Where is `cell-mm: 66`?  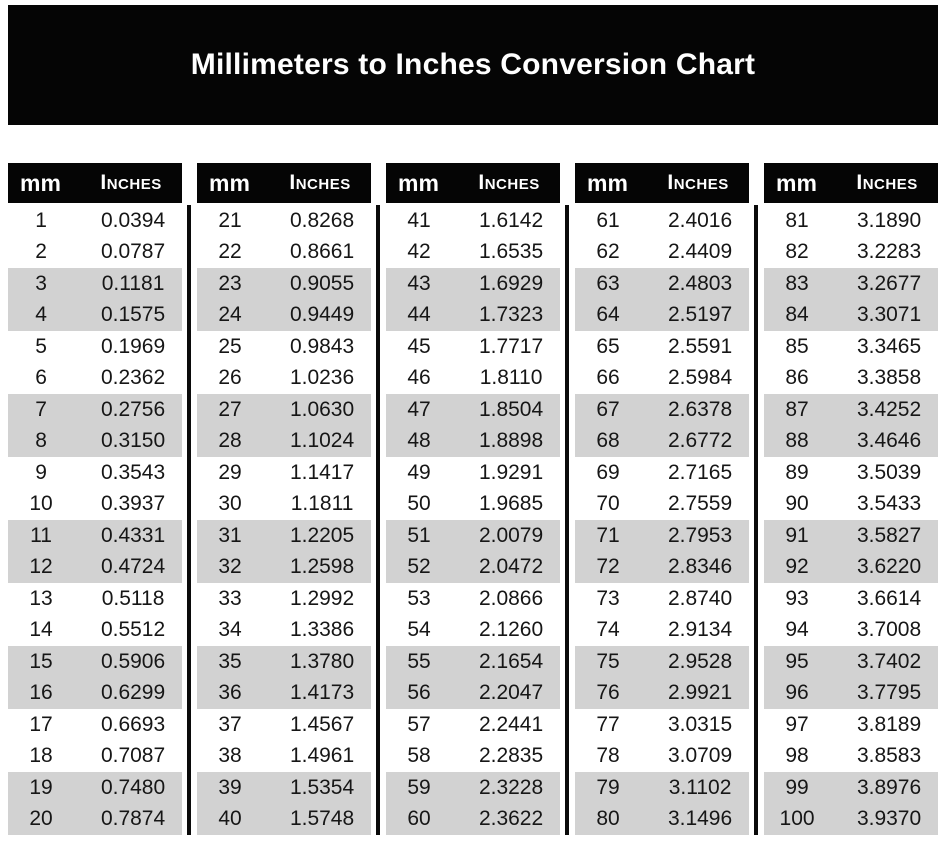 cell-mm: 66 is located at coordinates (608, 378).